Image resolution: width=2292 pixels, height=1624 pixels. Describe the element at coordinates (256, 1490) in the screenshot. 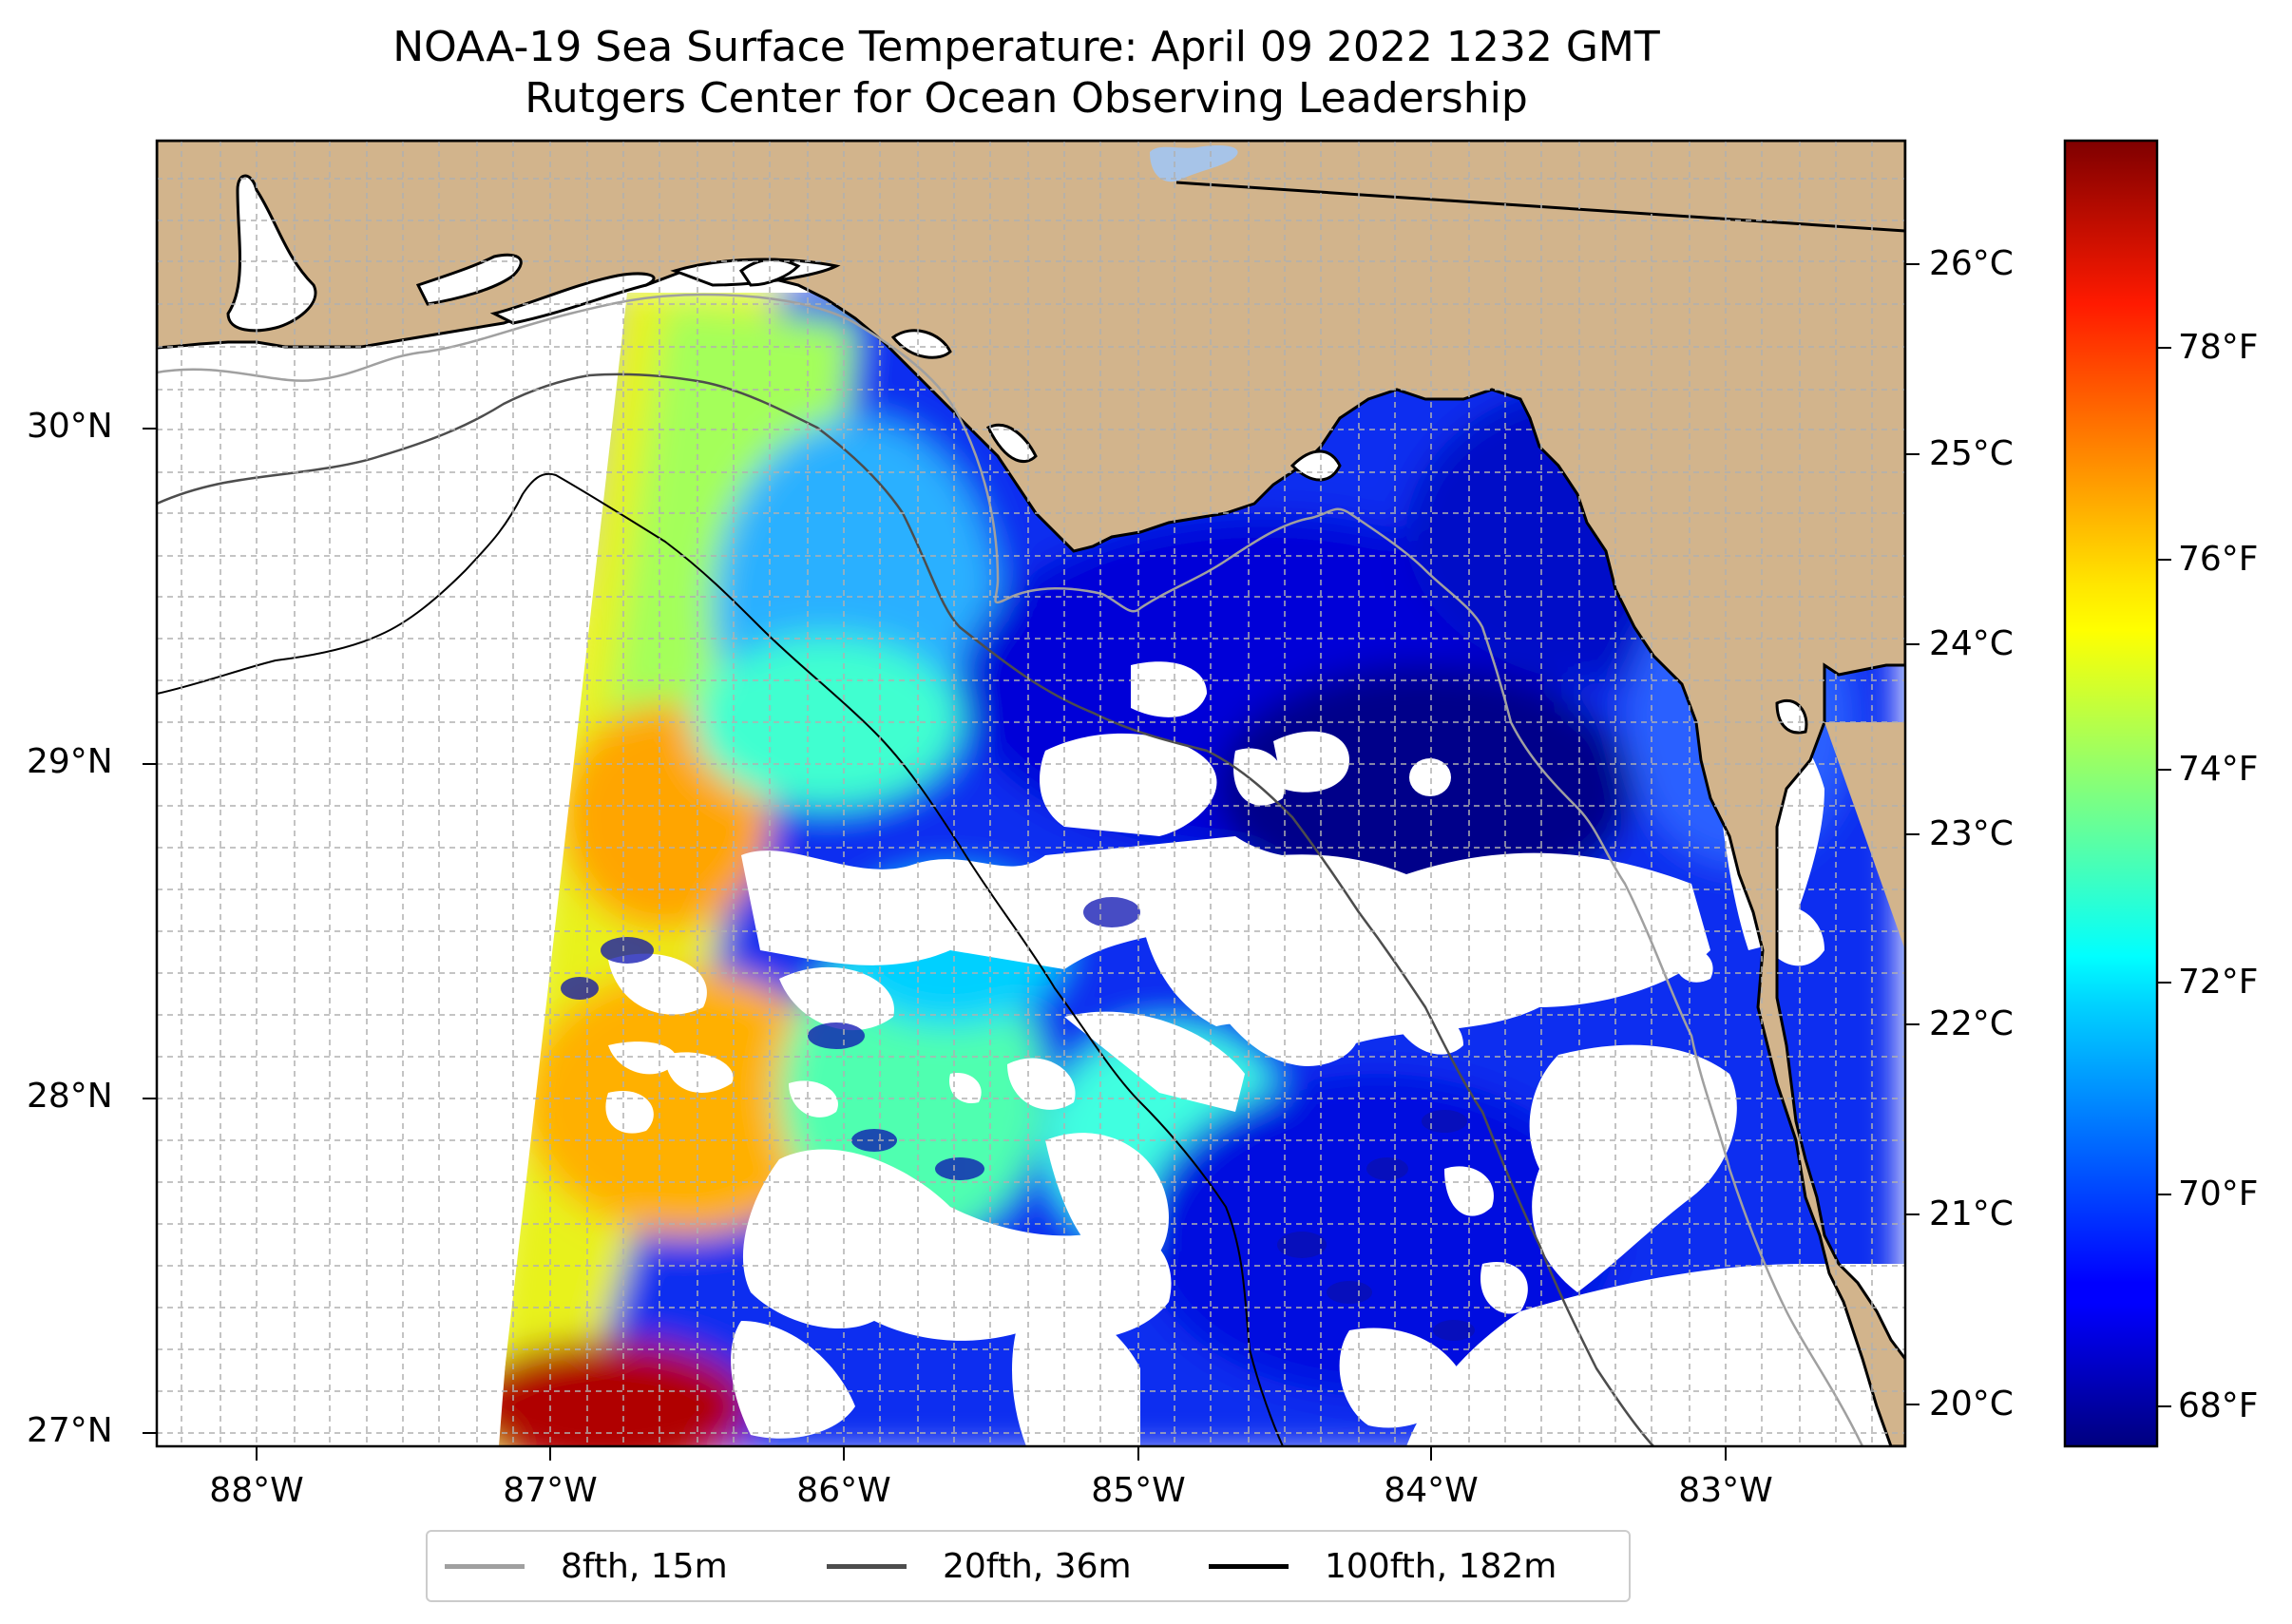

I see `lon-label: 88°W` at that location.